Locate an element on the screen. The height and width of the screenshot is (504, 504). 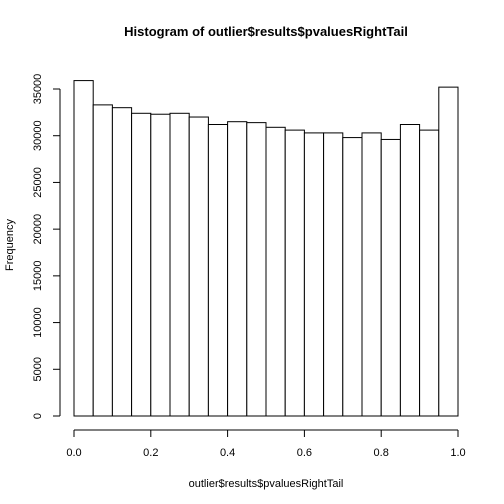
x-tick-label: 1.0 is located at coordinates (457, 453).